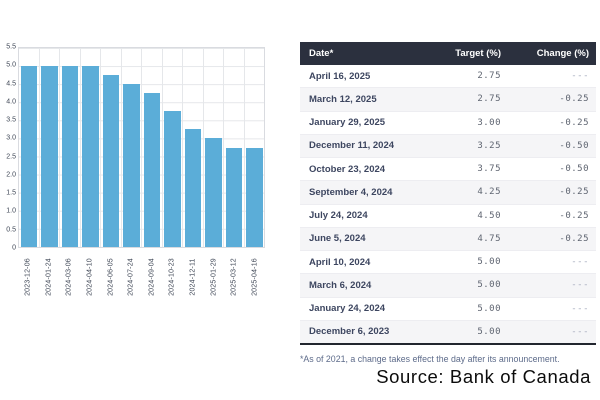  Describe the element at coordinates (11, 211) in the screenshot. I see `y-tick-label: 1.0` at that location.